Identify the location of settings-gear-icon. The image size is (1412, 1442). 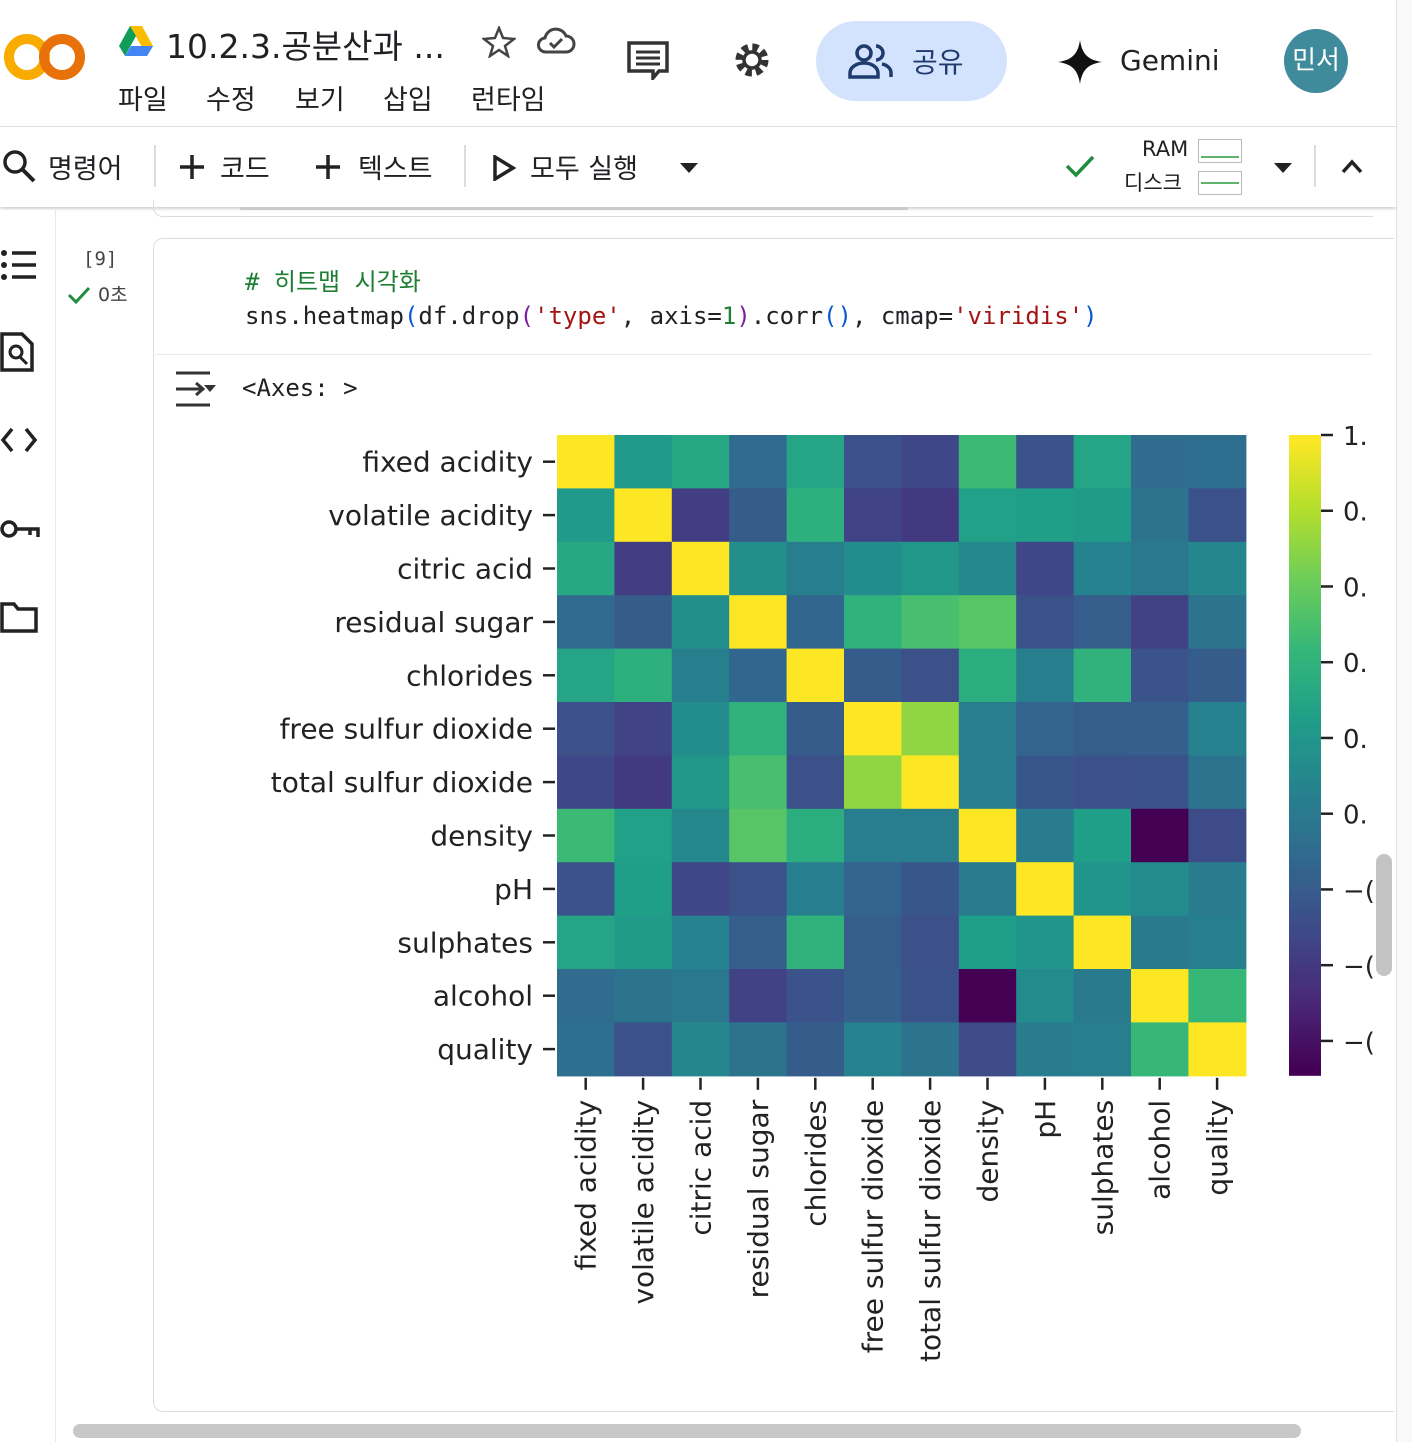
(752, 60).